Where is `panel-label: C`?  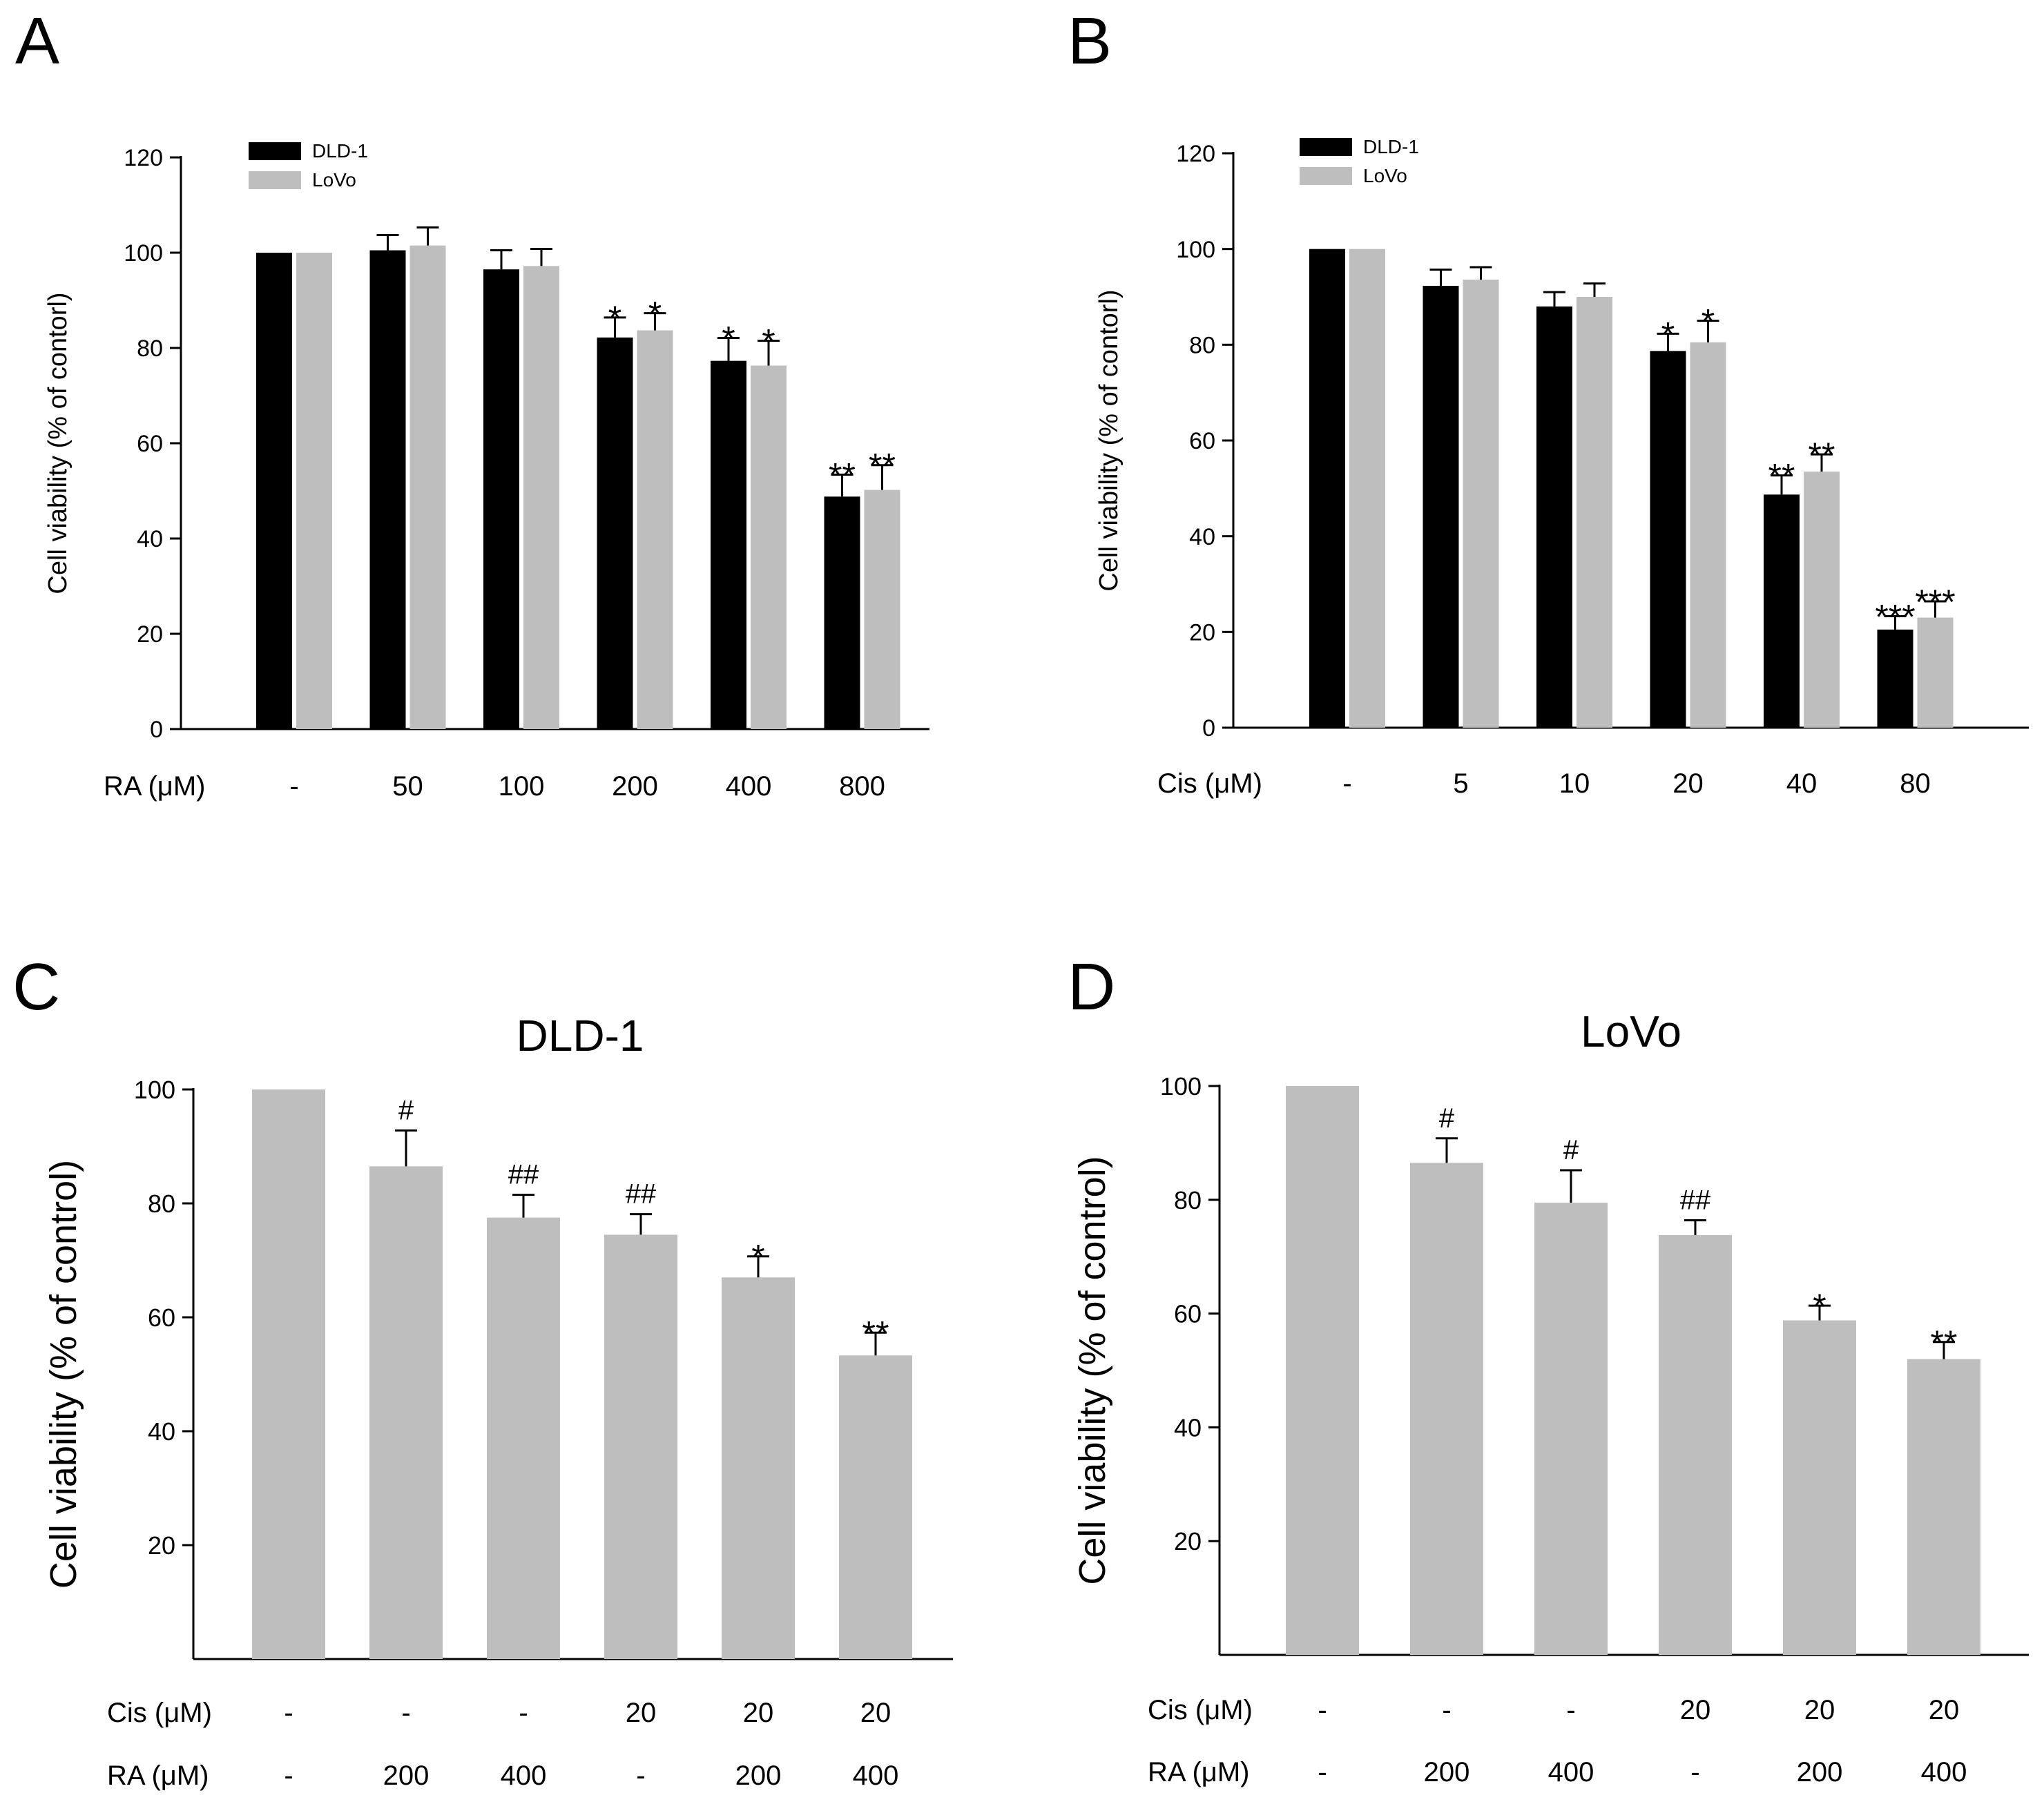
panel-label: C is located at coordinates (36, 987).